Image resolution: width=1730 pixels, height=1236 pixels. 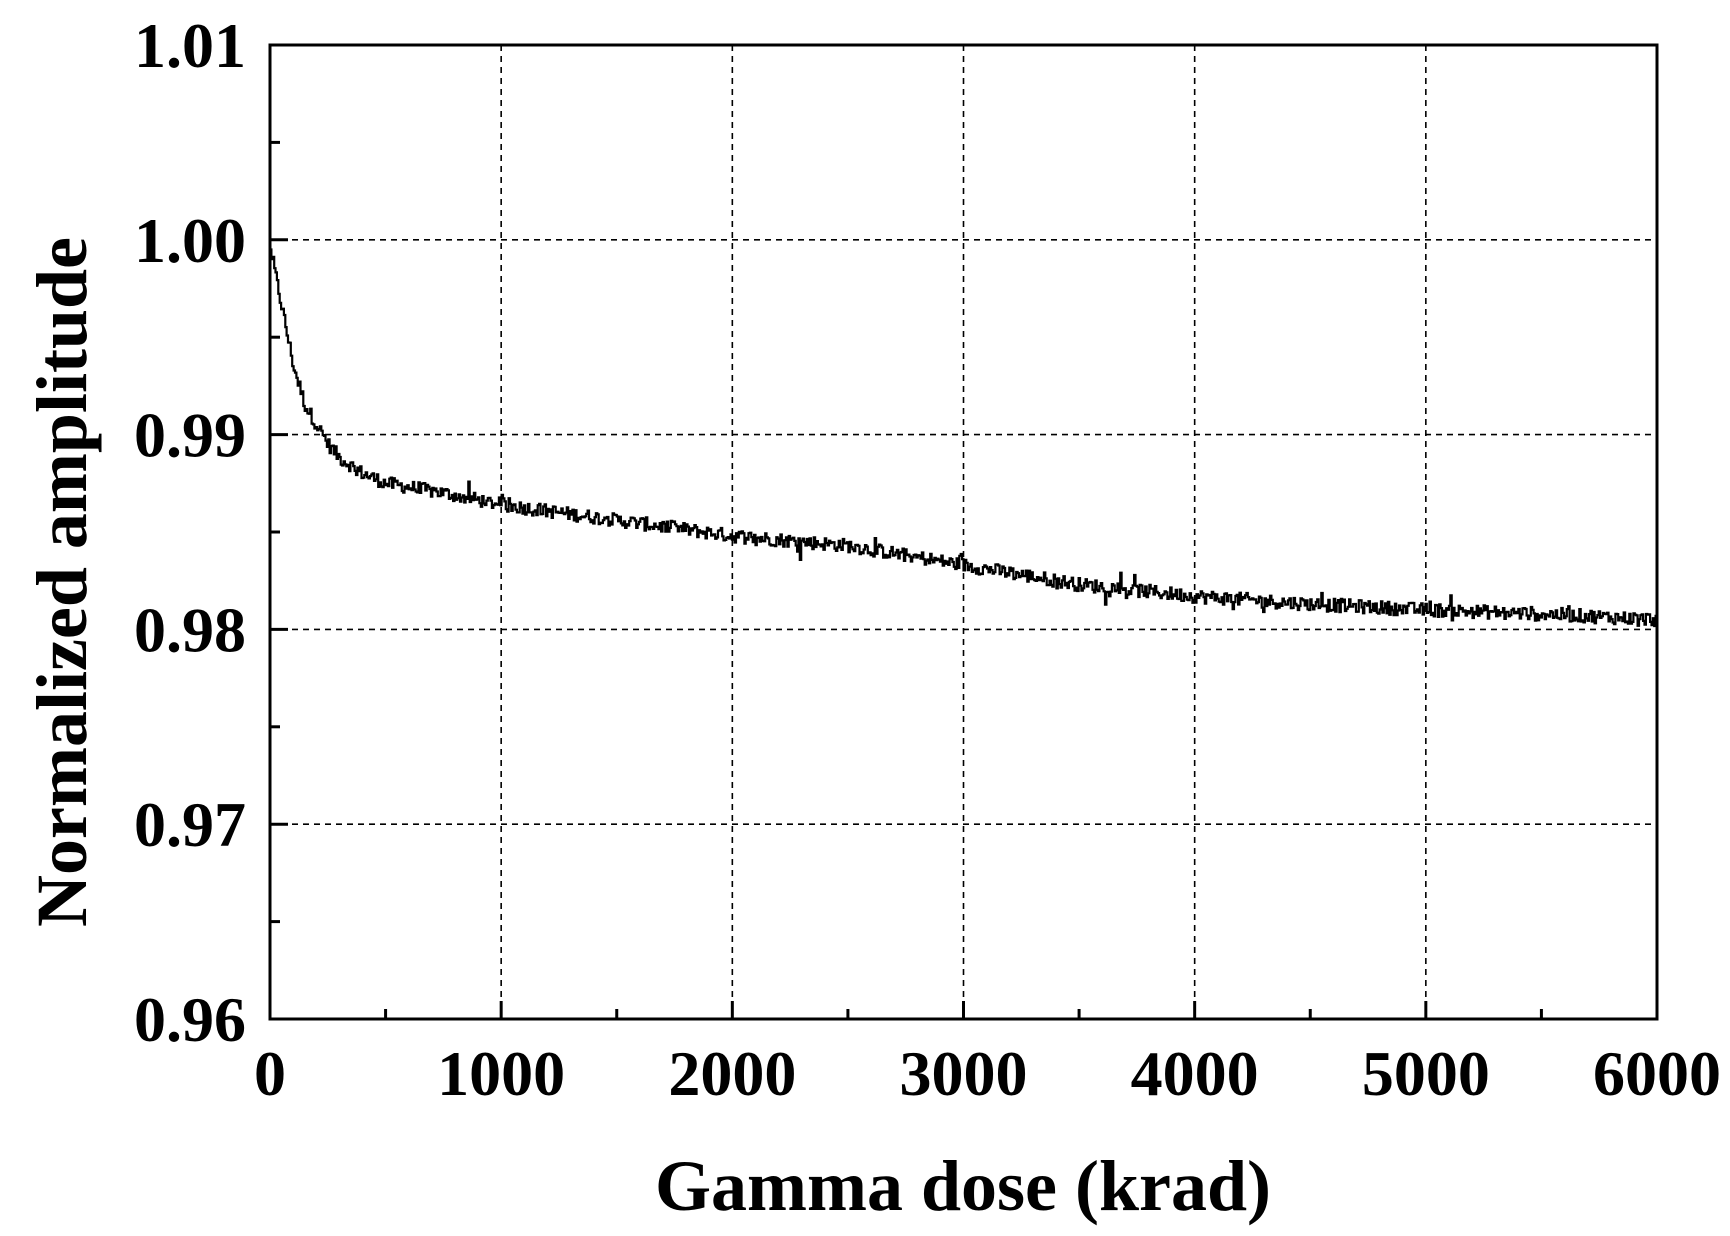 I want to click on y-axis-title: Normalized amplitude, so click(x=62, y=582).